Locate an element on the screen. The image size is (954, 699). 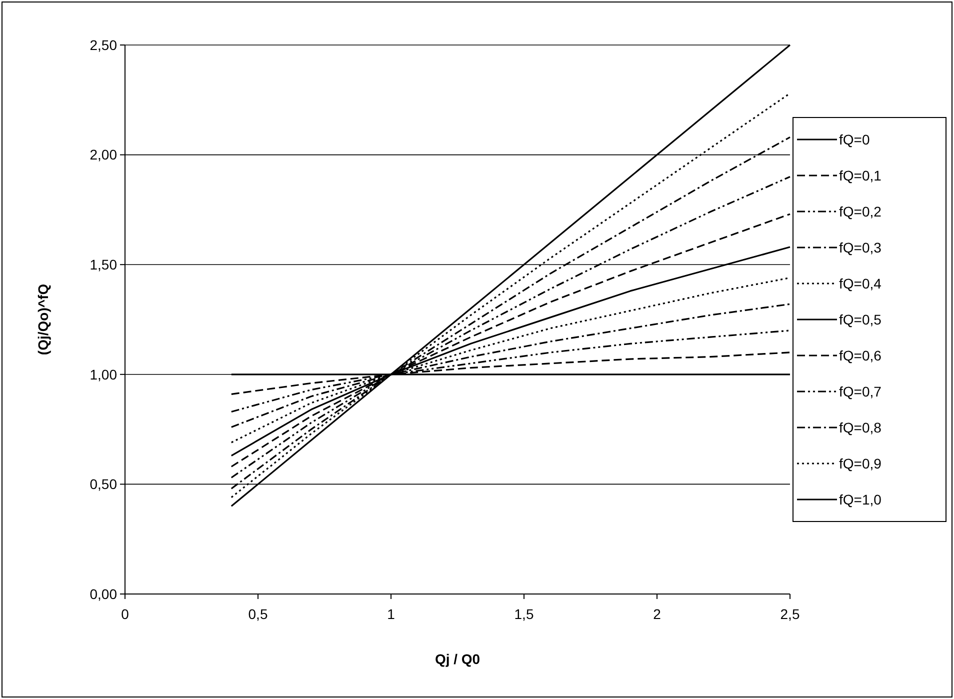
legend-label: fQ=0,4 is located at coordinates (860, 283).